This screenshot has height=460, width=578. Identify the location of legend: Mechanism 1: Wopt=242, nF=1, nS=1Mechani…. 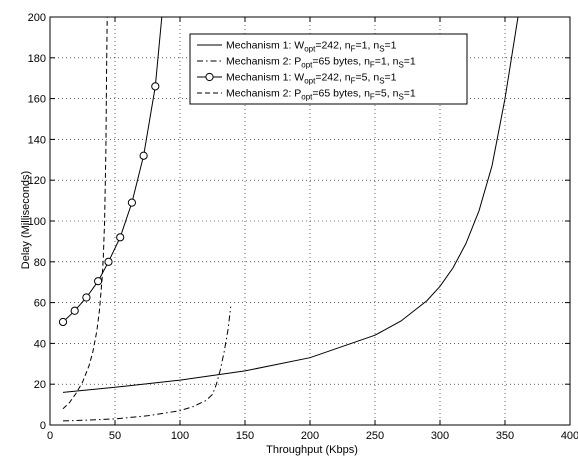
(328, 69).